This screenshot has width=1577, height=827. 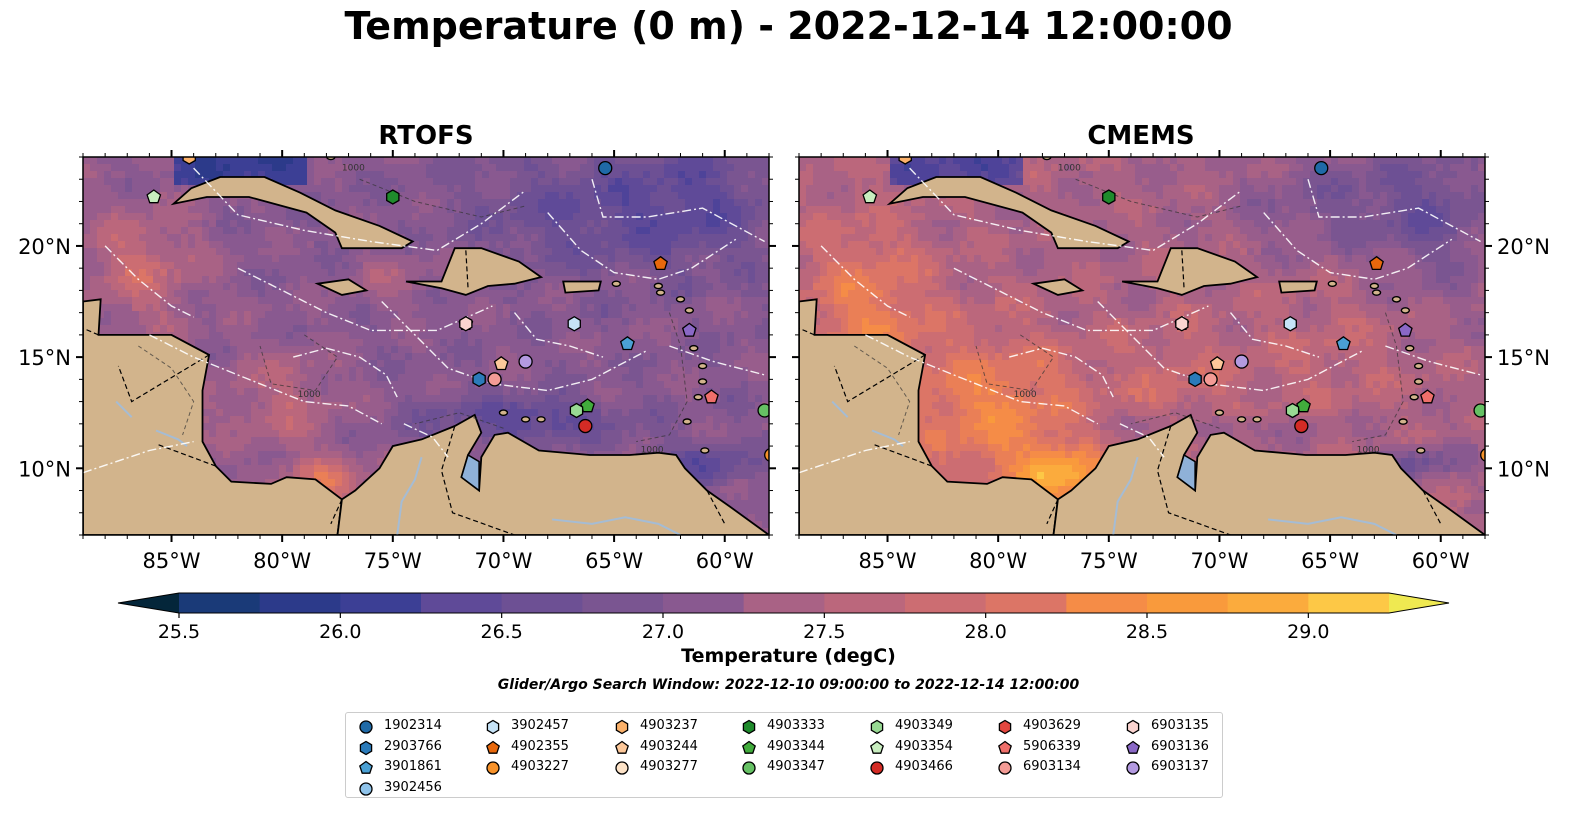 I want to click on legend-label: 6903134, so click(x=1052, y=766).